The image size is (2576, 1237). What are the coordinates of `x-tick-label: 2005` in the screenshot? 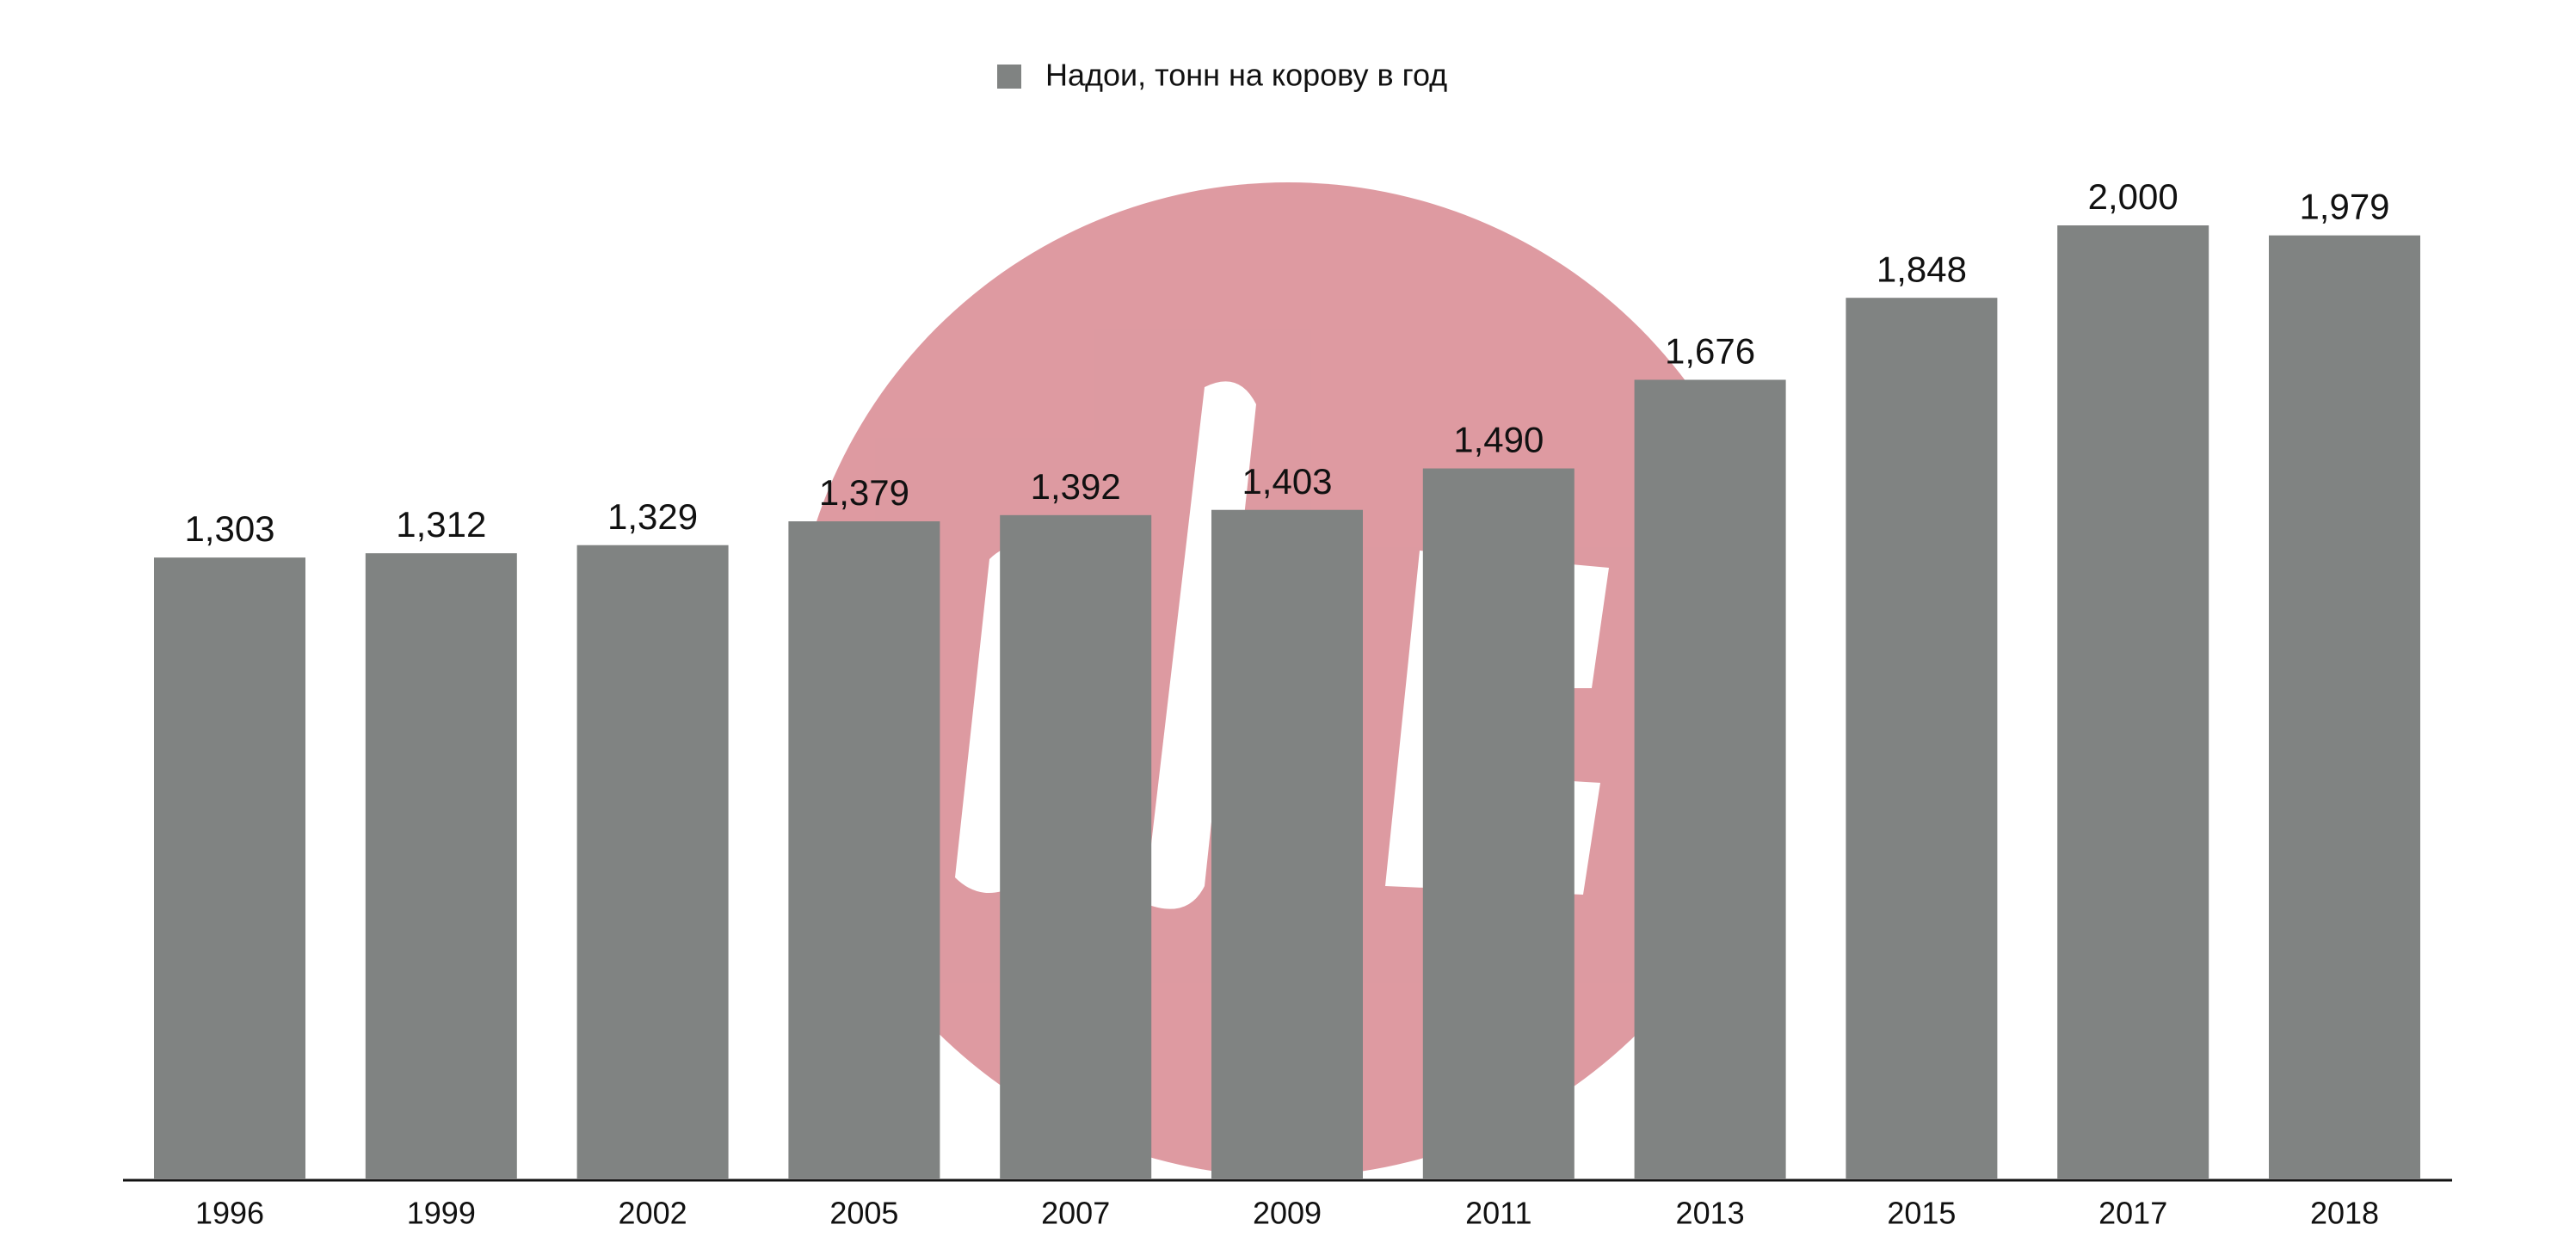 It's located at (864, 1214).